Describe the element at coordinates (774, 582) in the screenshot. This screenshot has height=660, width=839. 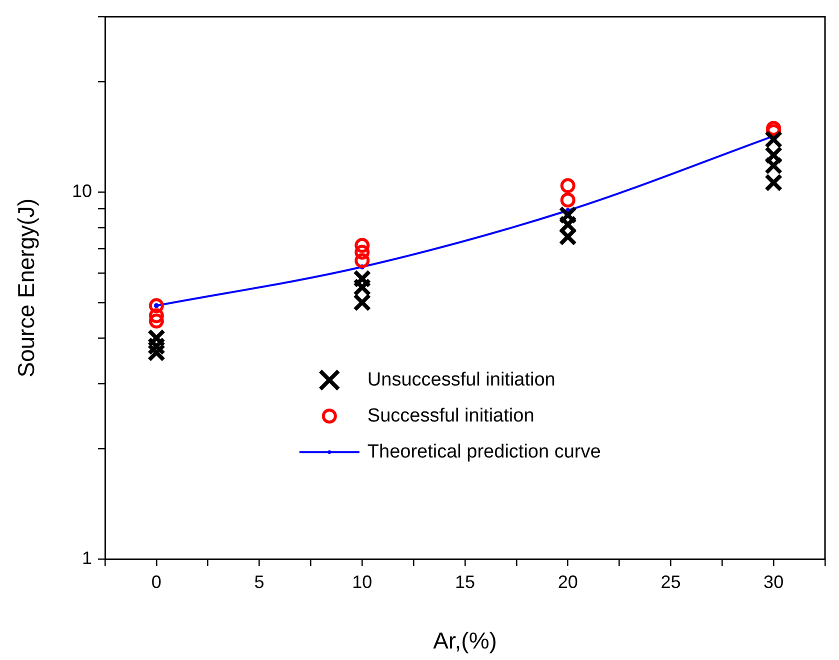
I see `x-tick-label: 30` at that location.